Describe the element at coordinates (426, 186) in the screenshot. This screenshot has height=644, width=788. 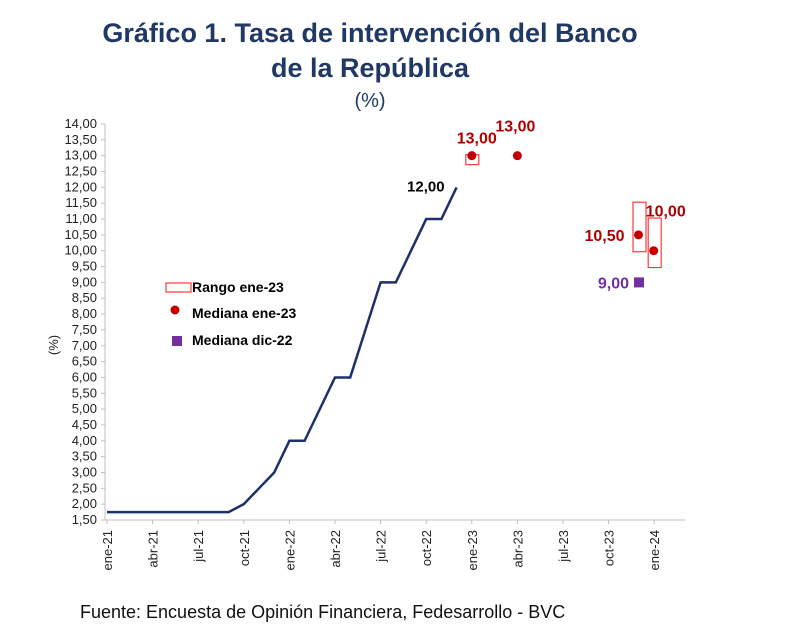
I see `line-end-label: 12,00` at that location.